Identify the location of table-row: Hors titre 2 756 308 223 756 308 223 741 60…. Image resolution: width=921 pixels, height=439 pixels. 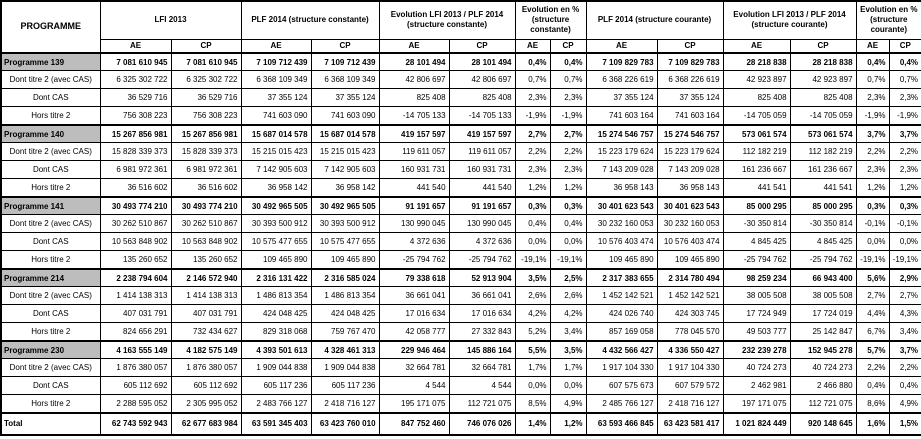
(460, 116).